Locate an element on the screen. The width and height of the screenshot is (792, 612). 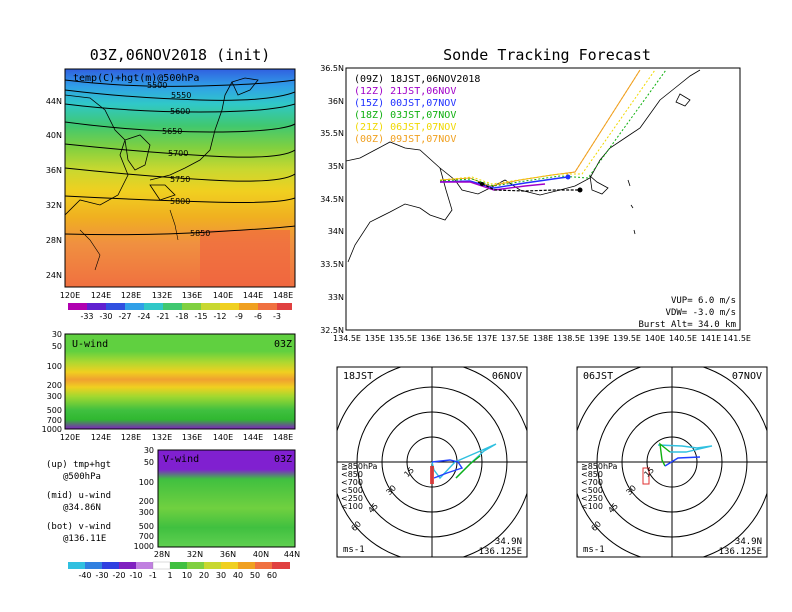
tick-label: 124E is located at coordinates (101, 437).